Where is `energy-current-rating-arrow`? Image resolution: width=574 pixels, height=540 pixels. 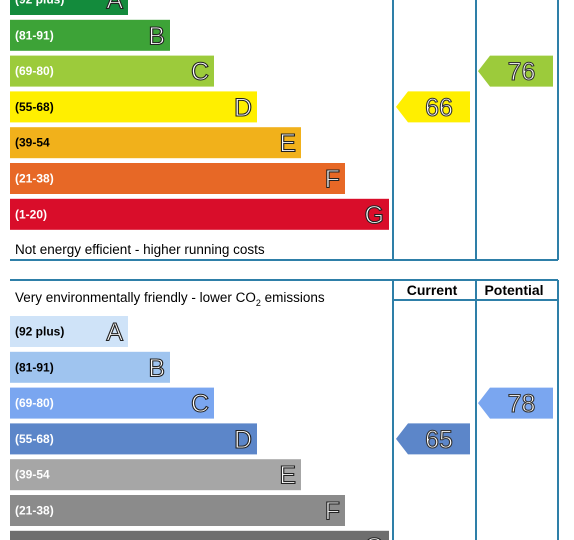 energy-current-rating-arrow is located at coordinates (433, 107).